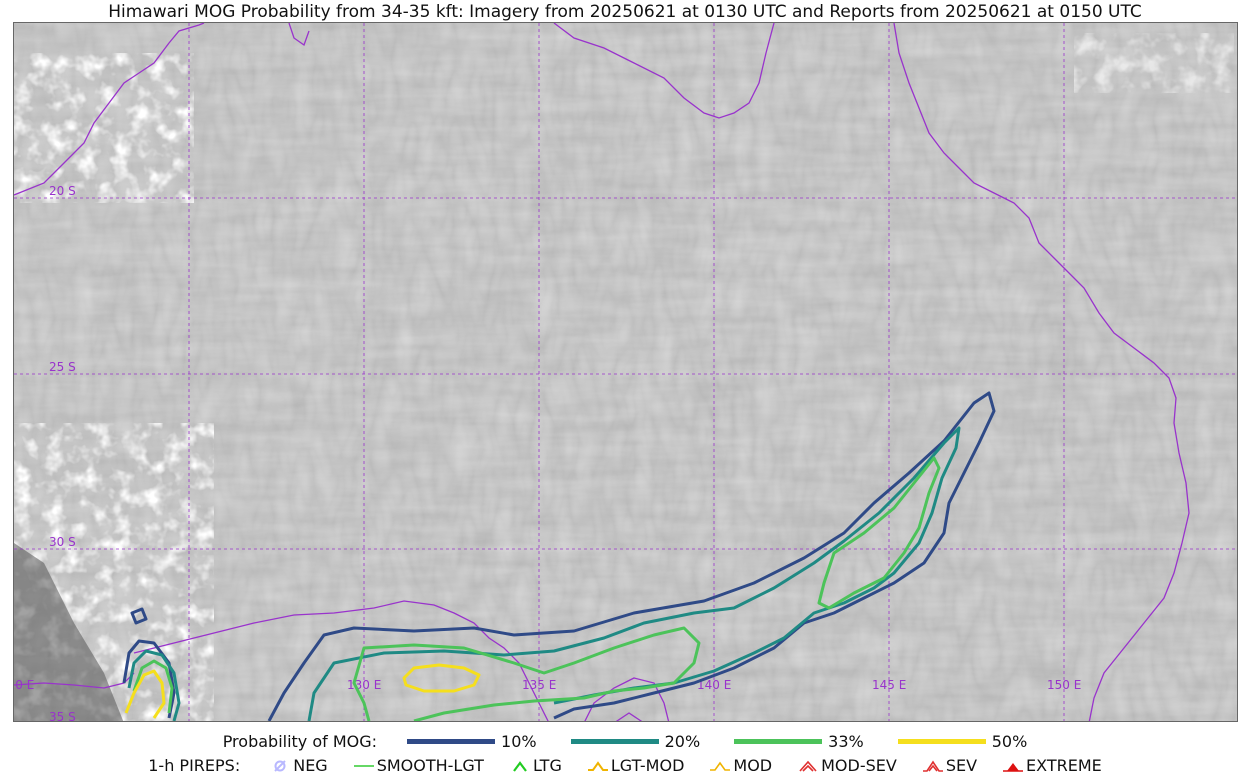 Image resolution: width=1250 pixels, height=782 pixels. I want to click on lat-label: 25 S, so click(62, 367).